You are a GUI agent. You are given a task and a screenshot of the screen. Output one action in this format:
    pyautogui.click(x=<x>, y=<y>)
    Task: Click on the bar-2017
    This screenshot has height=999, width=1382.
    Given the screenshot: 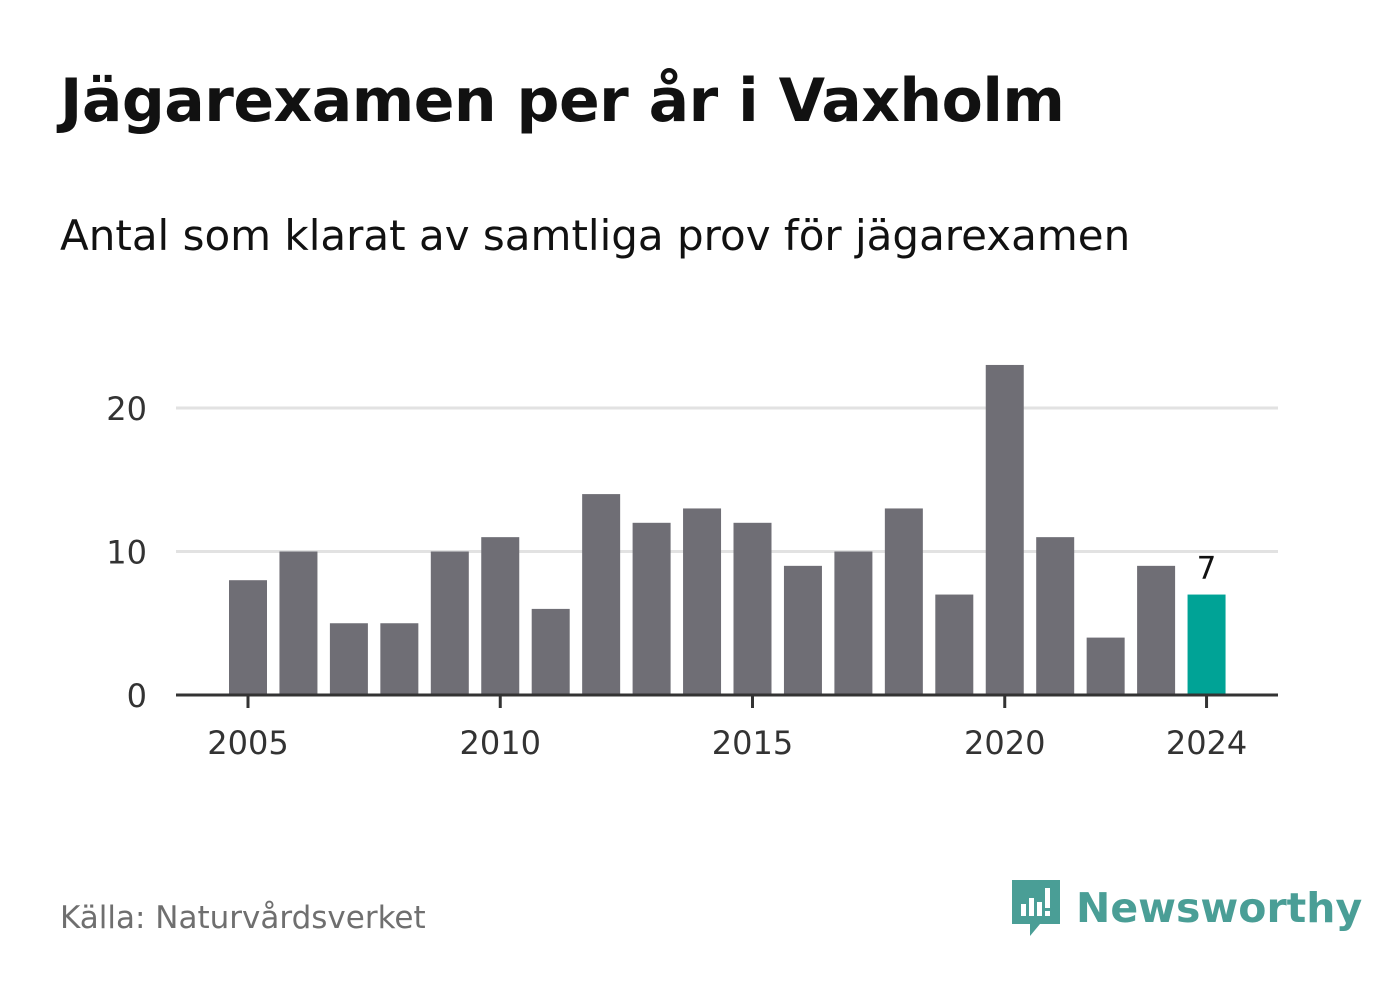 What is the action you would take?
    pyautogui.click(x=853, y=623)
    